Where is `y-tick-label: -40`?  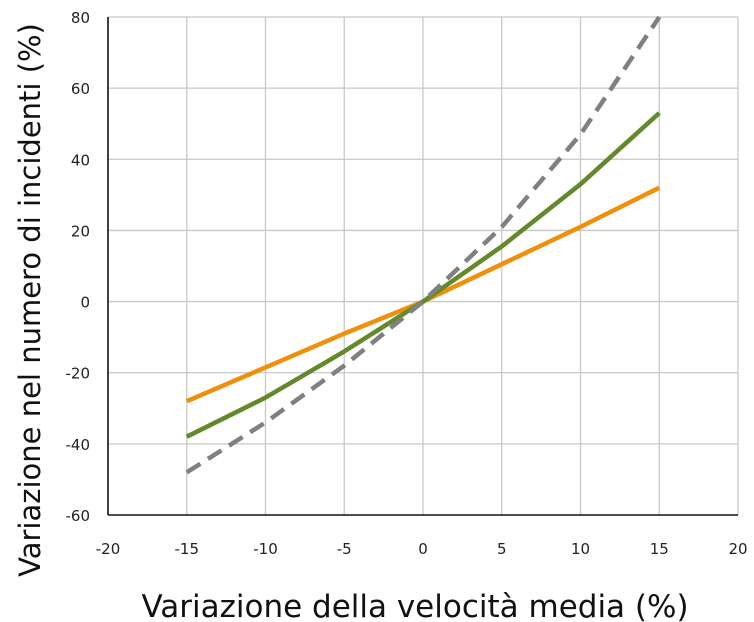 y-tick-label: -40 is located at coordinates (78, 445).